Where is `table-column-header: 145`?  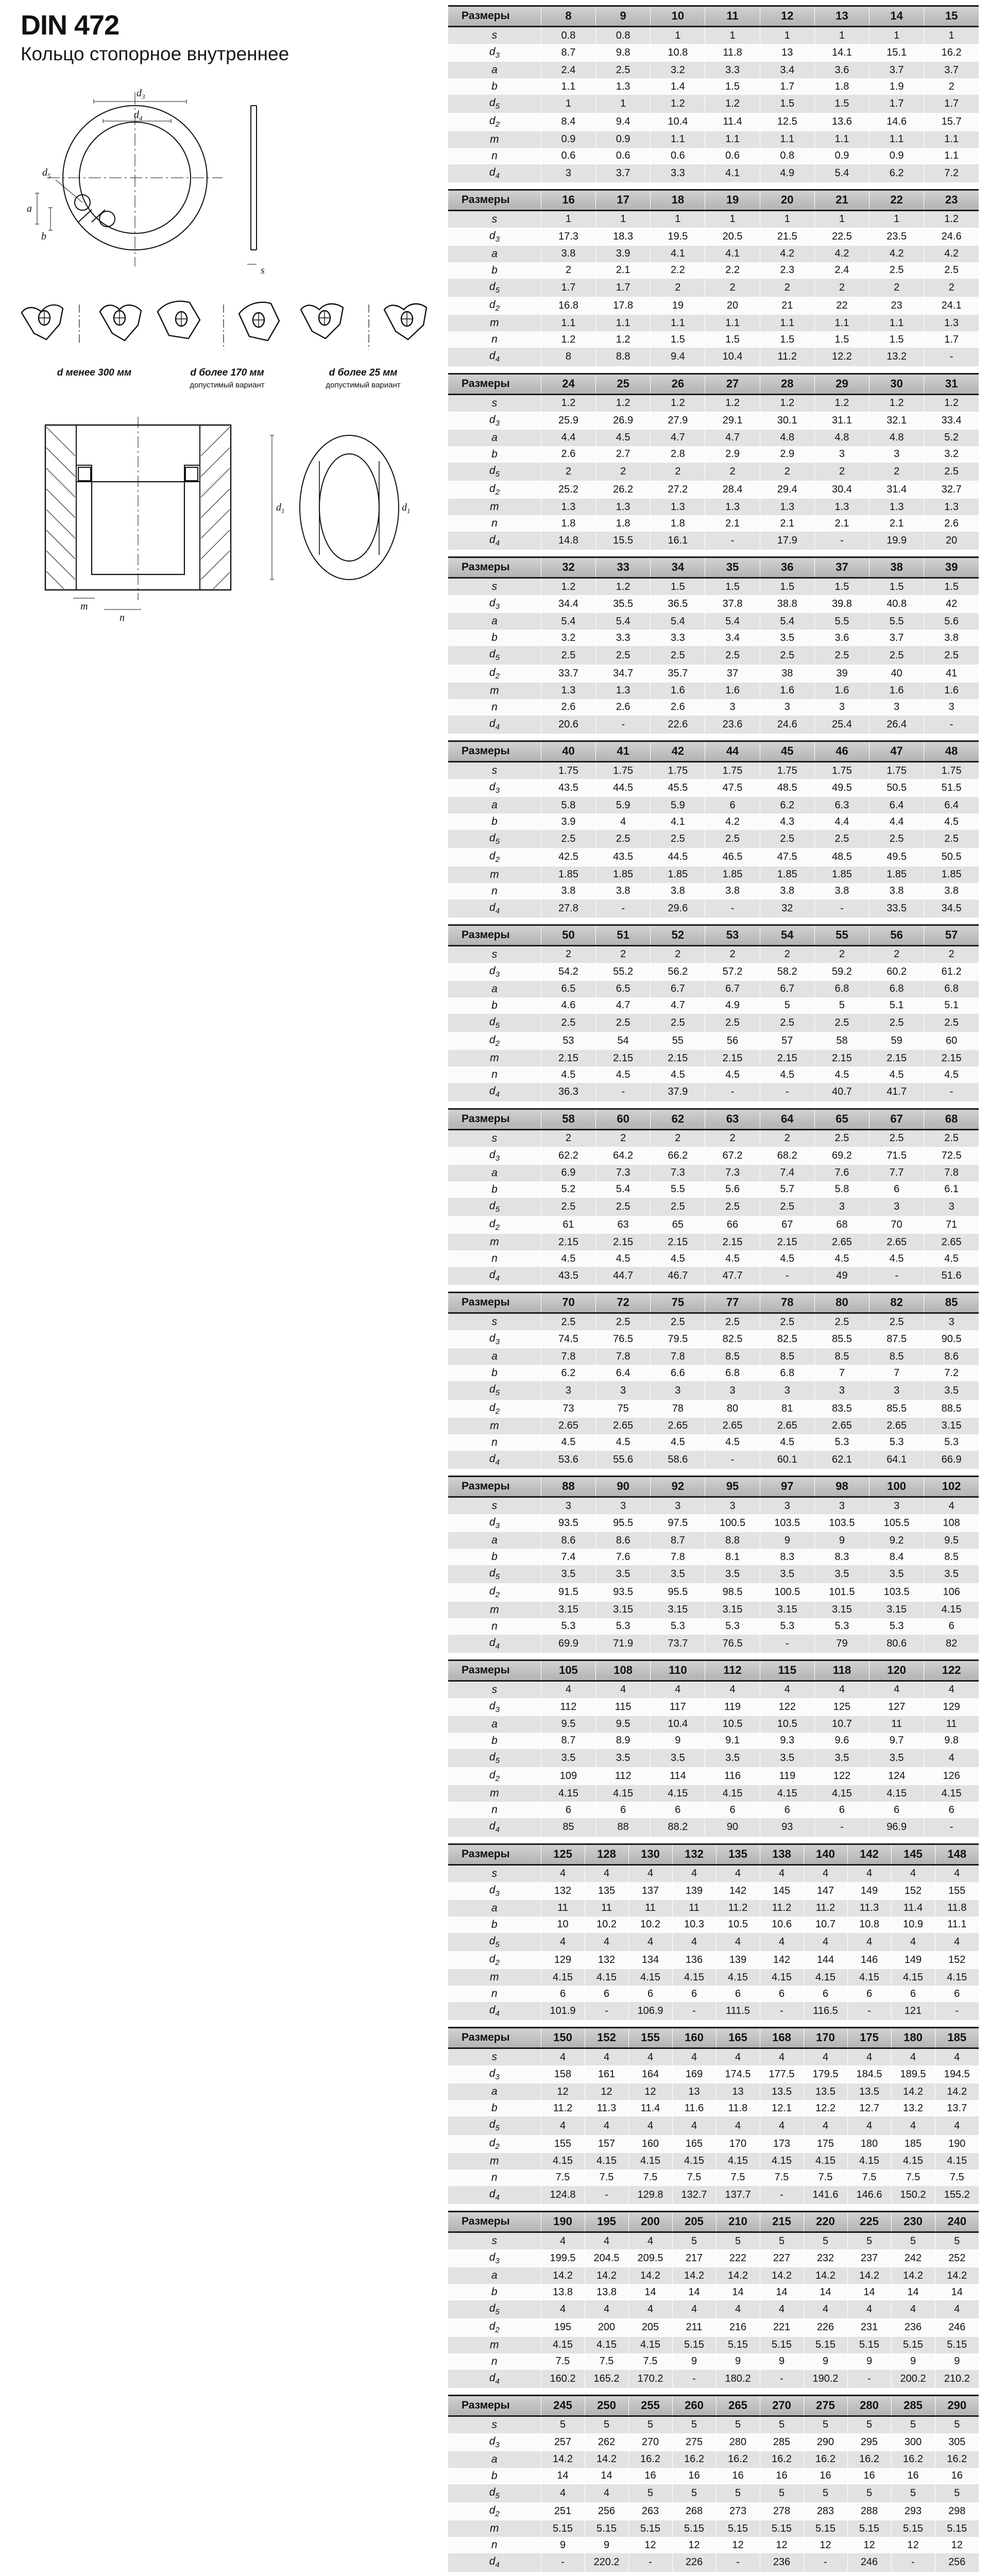 table-column-header: 145 is located at coordinates (913, 1854).